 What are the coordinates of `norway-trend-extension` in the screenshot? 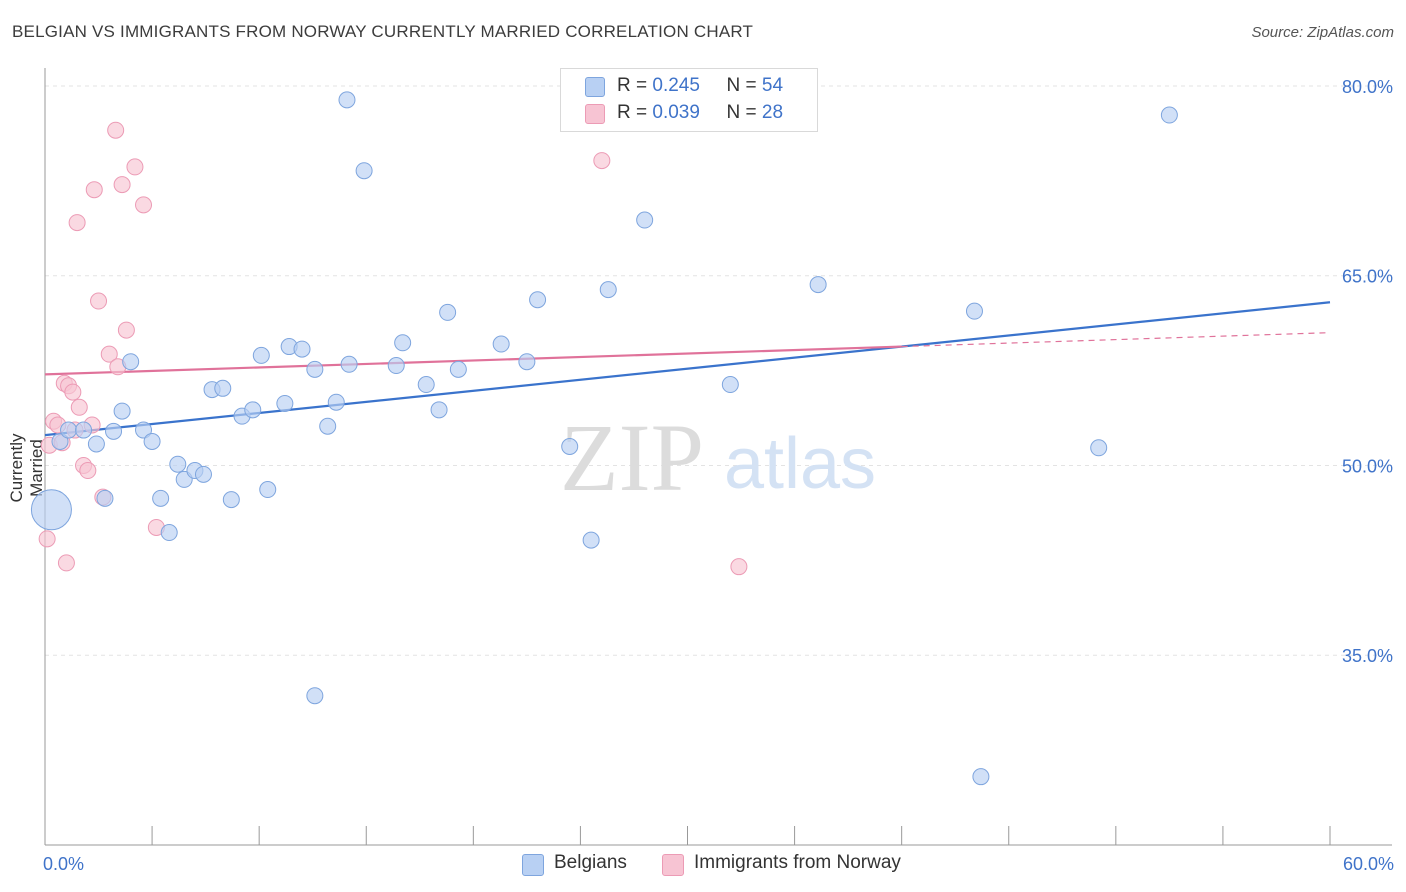 It's located at (1116, 340).